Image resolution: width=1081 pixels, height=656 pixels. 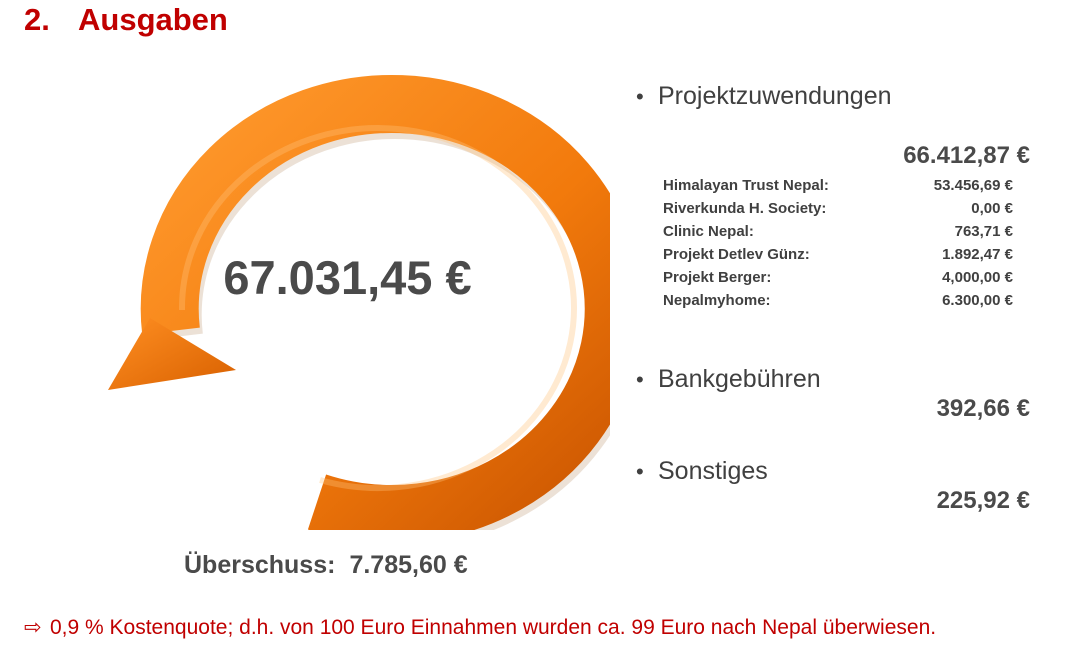 I want to click on list-item: Clinic Nepal: 763,71 €, so click(x=838, y=234).